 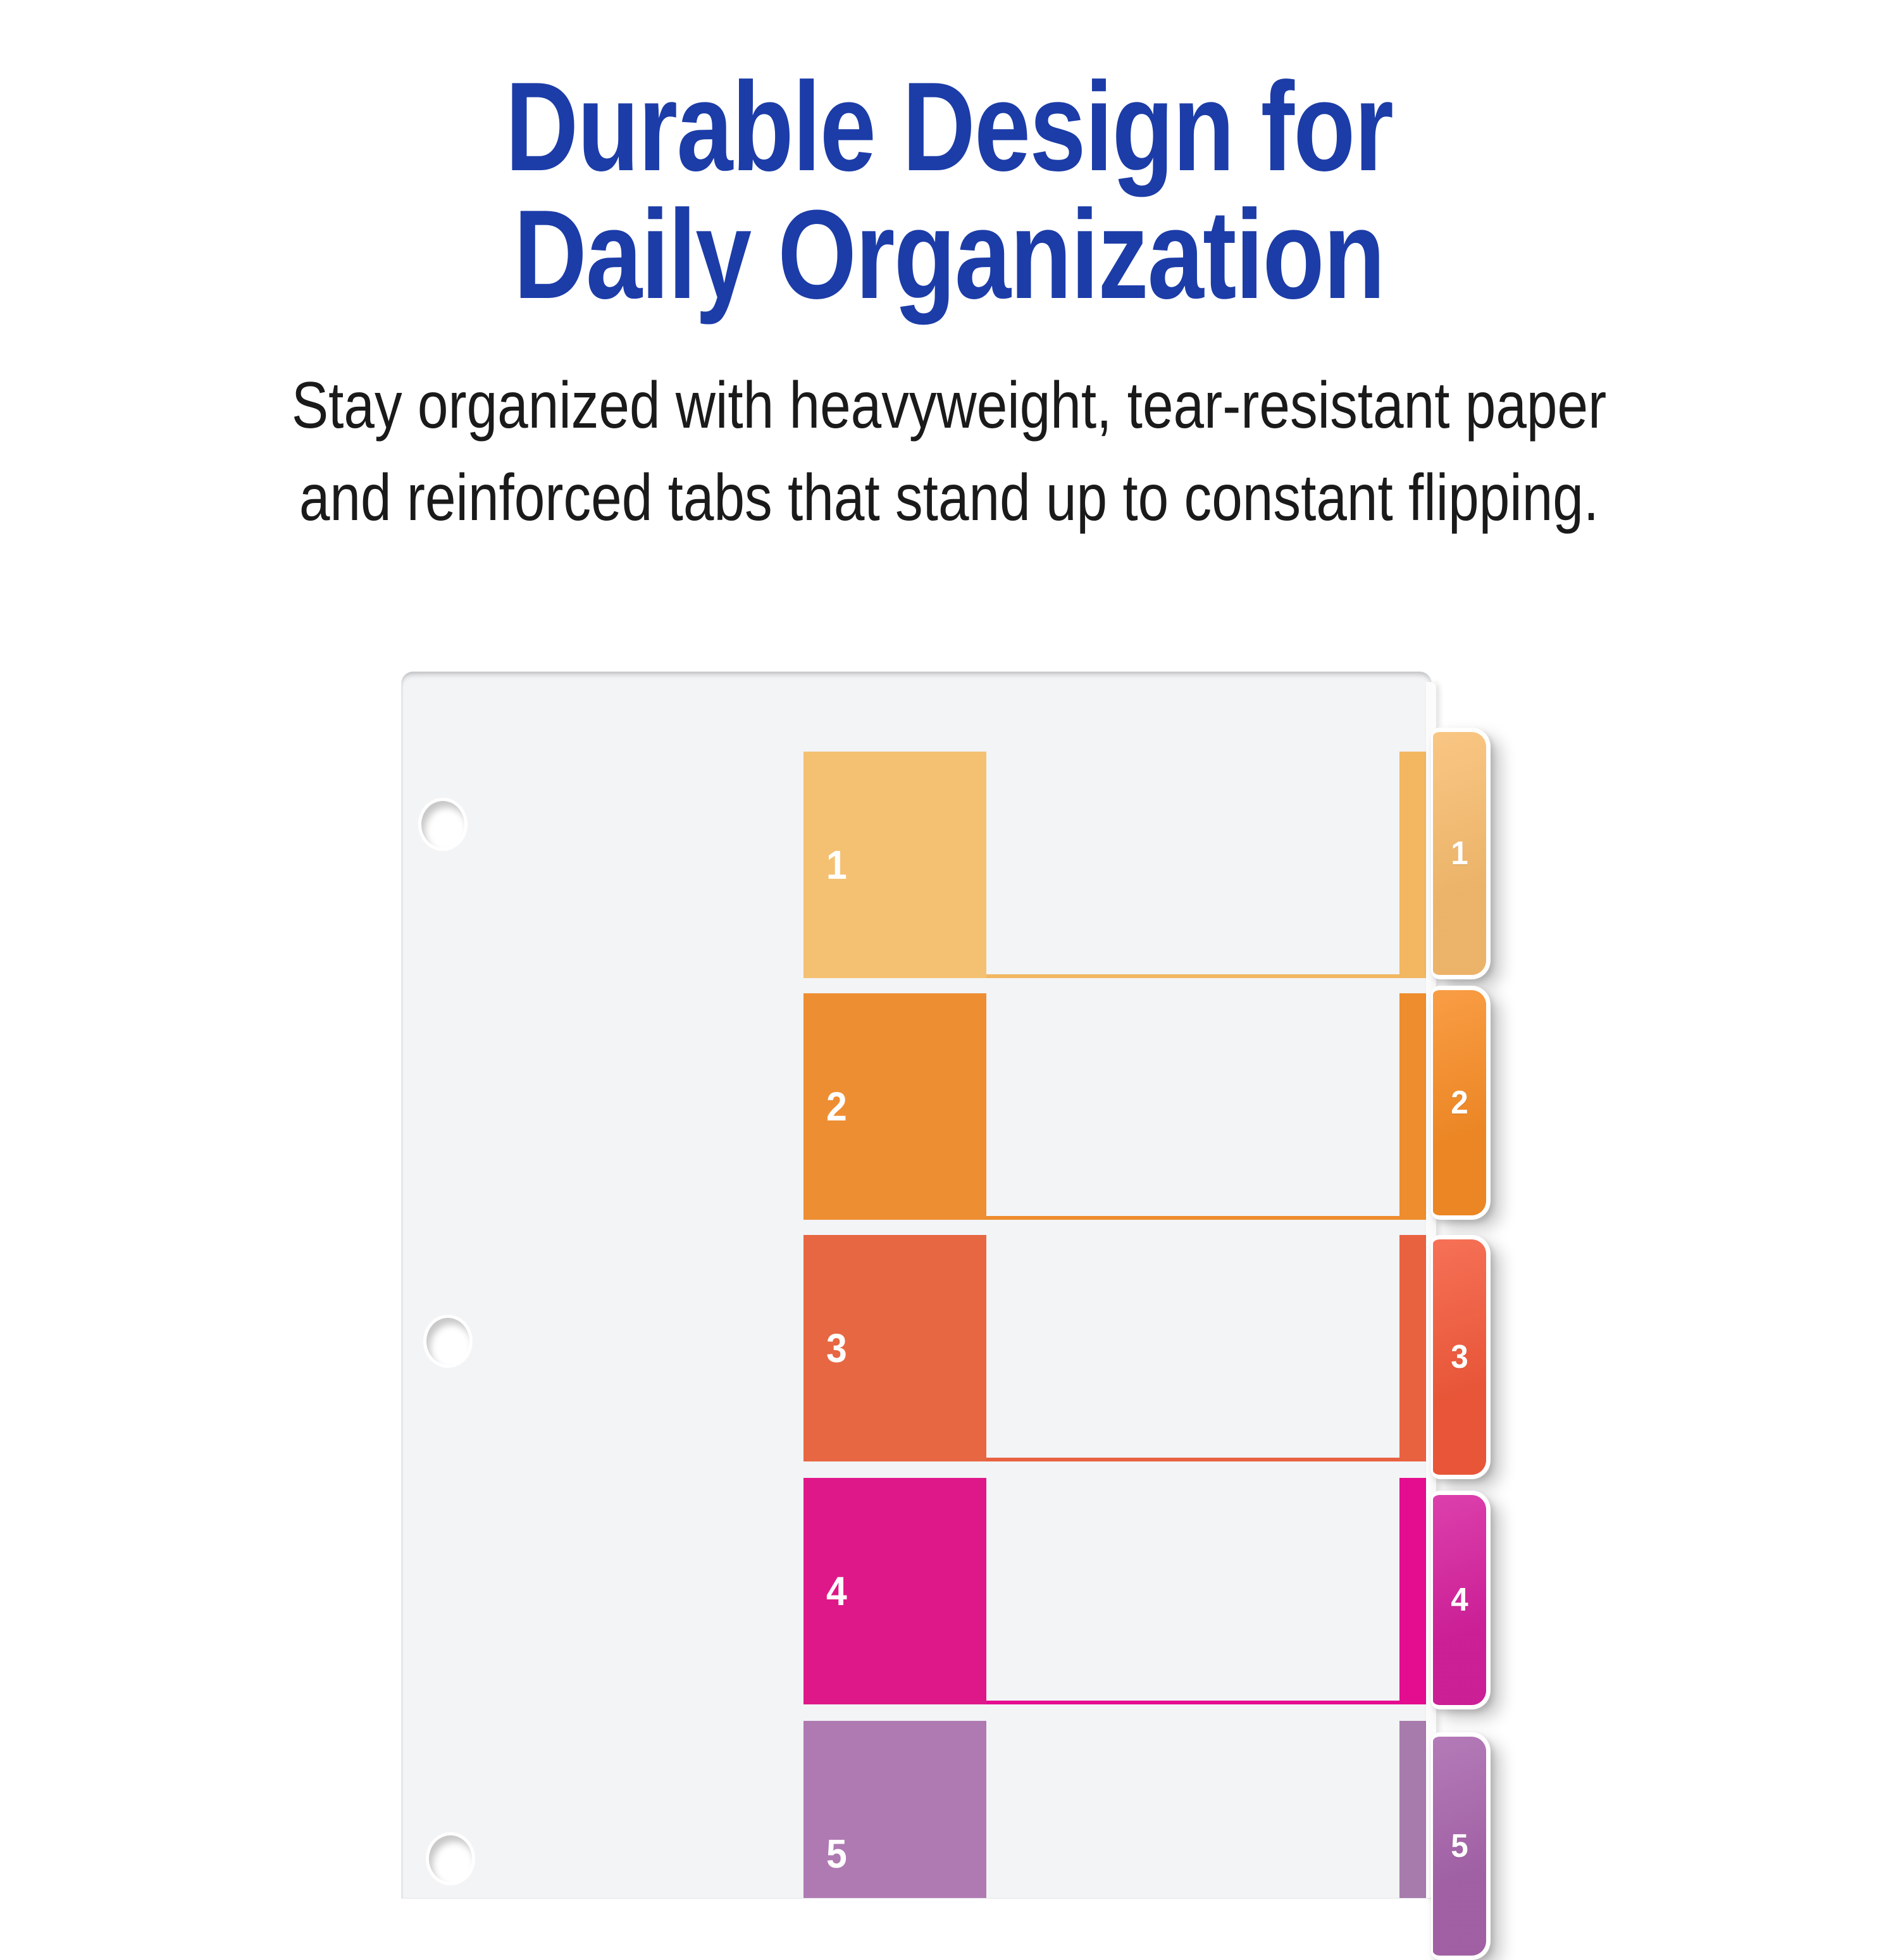 I want to click on section-number: 1, so click(x=837, y=865).